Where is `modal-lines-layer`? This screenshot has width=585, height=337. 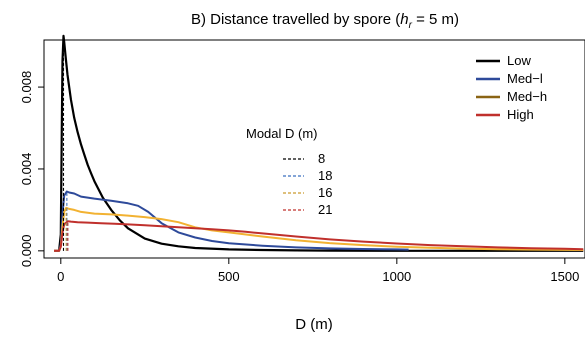
modal-lines-layer is located at coordinates (65, 143).